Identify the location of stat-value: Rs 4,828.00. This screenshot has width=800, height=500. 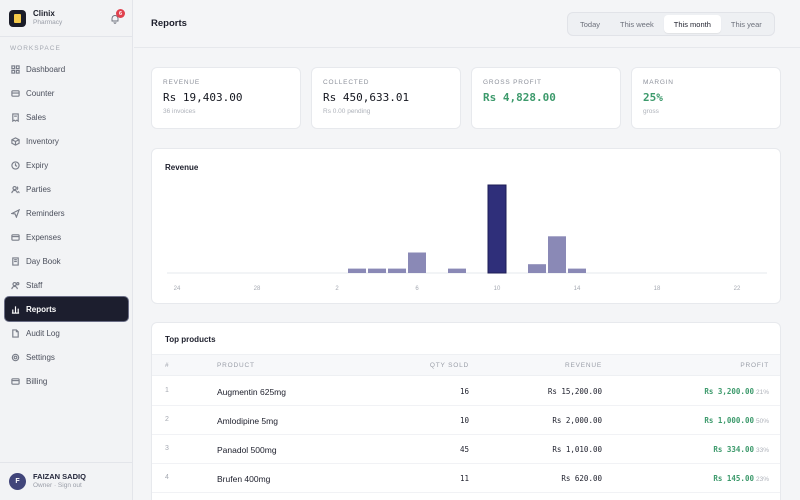
(519, 97).